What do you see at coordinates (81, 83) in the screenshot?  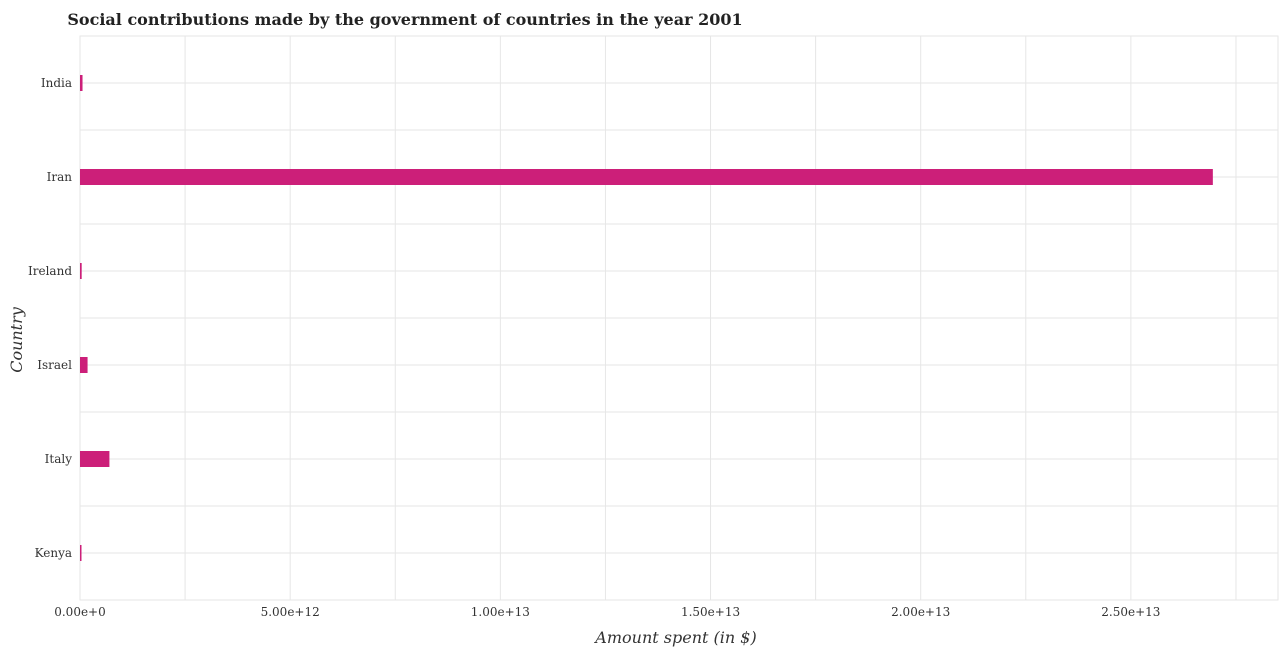 I see `bar-india` at bounding box center [81, 83].